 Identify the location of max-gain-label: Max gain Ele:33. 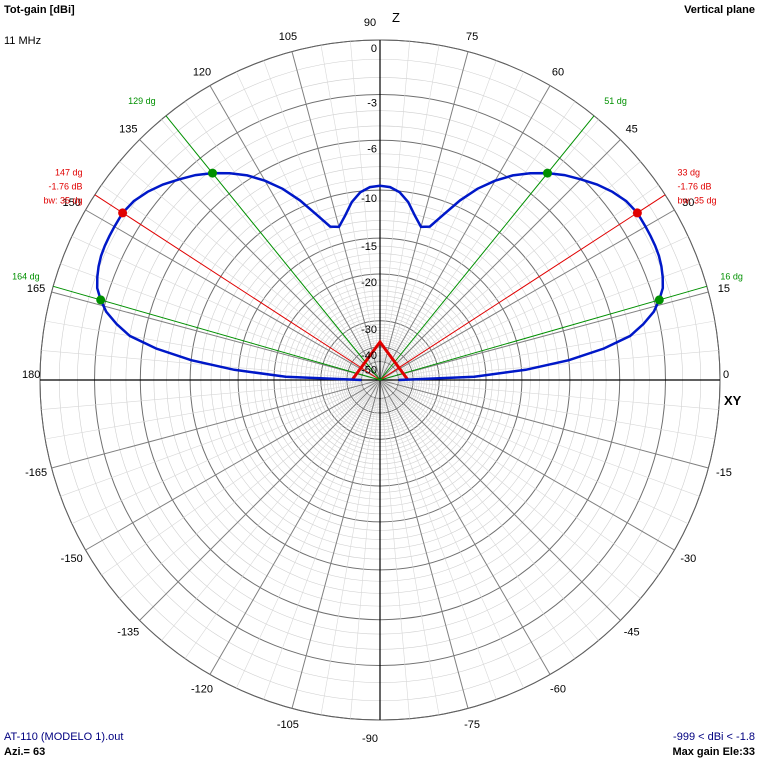
(713, 752).